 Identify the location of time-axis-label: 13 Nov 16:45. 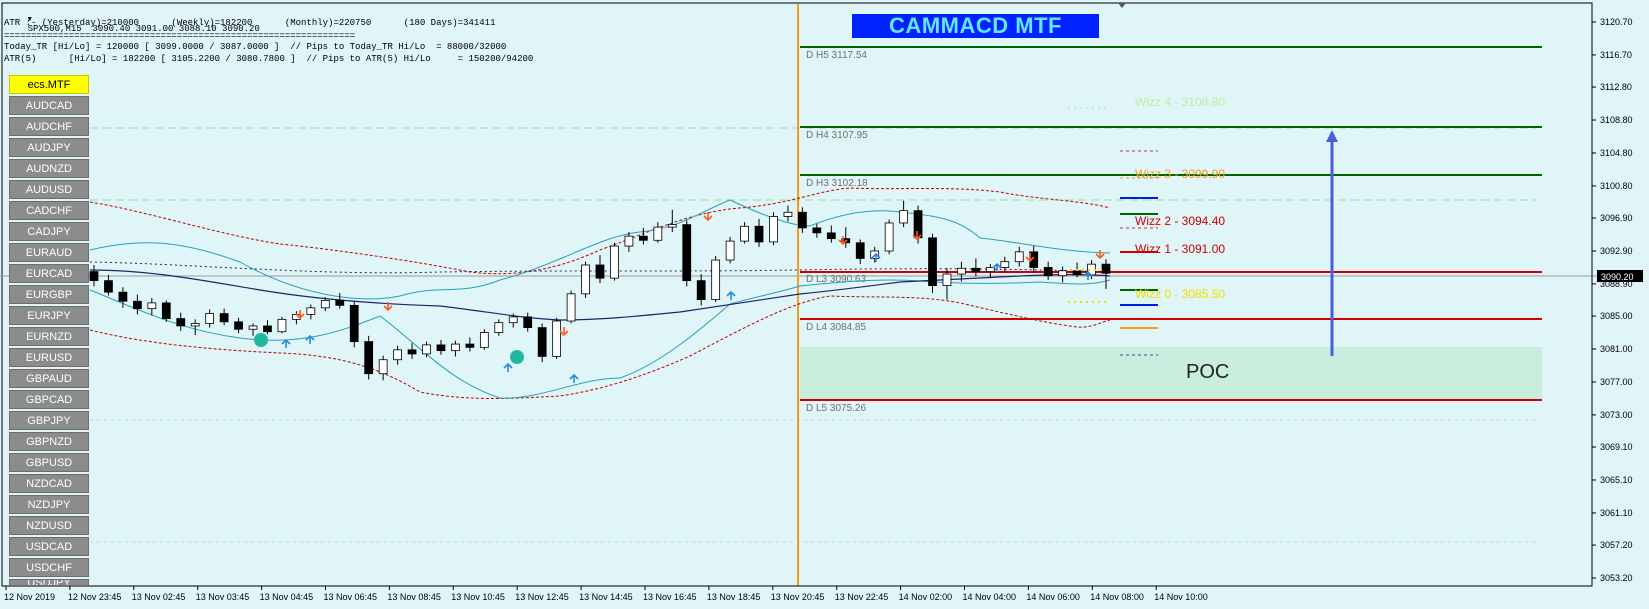
(670, 597).